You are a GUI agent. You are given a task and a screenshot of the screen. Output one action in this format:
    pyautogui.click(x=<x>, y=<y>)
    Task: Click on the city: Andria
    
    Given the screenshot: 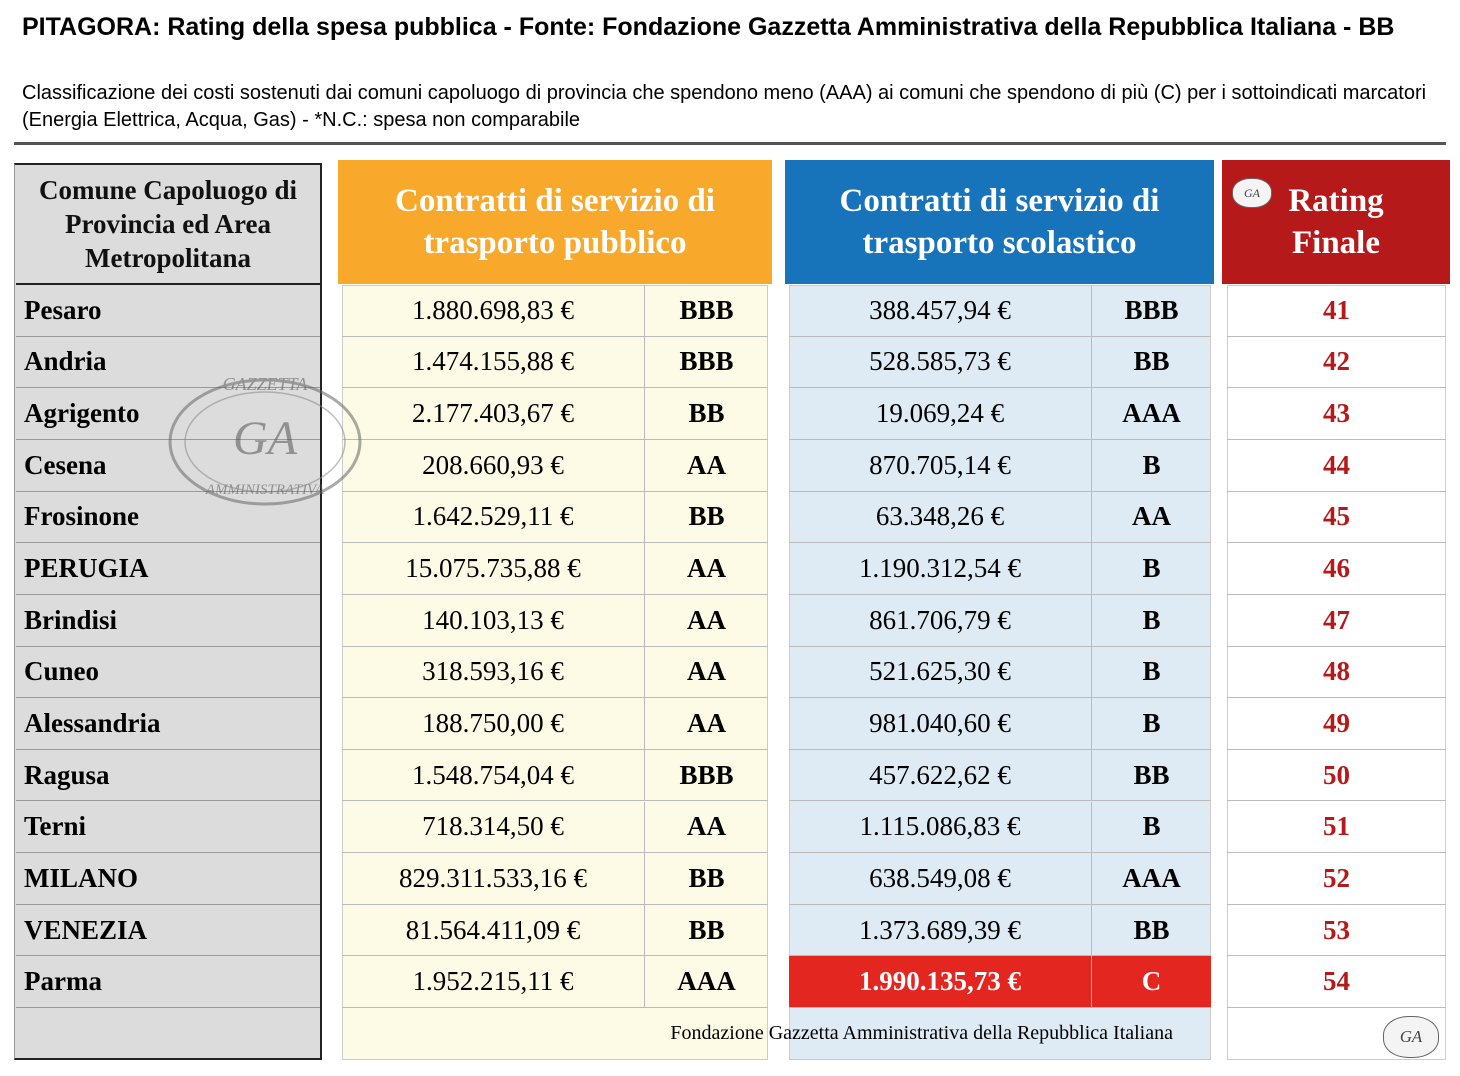 What is the action you would take?
    pyautogui.click(x=168, y=363)
    